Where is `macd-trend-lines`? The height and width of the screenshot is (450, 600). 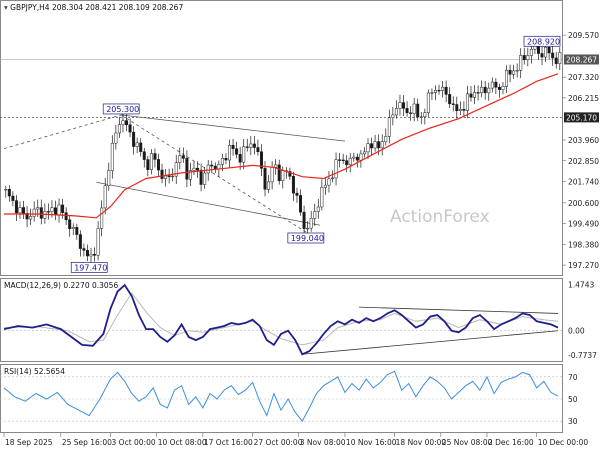
macd-trend-lines is located at coordinates (430, 330).